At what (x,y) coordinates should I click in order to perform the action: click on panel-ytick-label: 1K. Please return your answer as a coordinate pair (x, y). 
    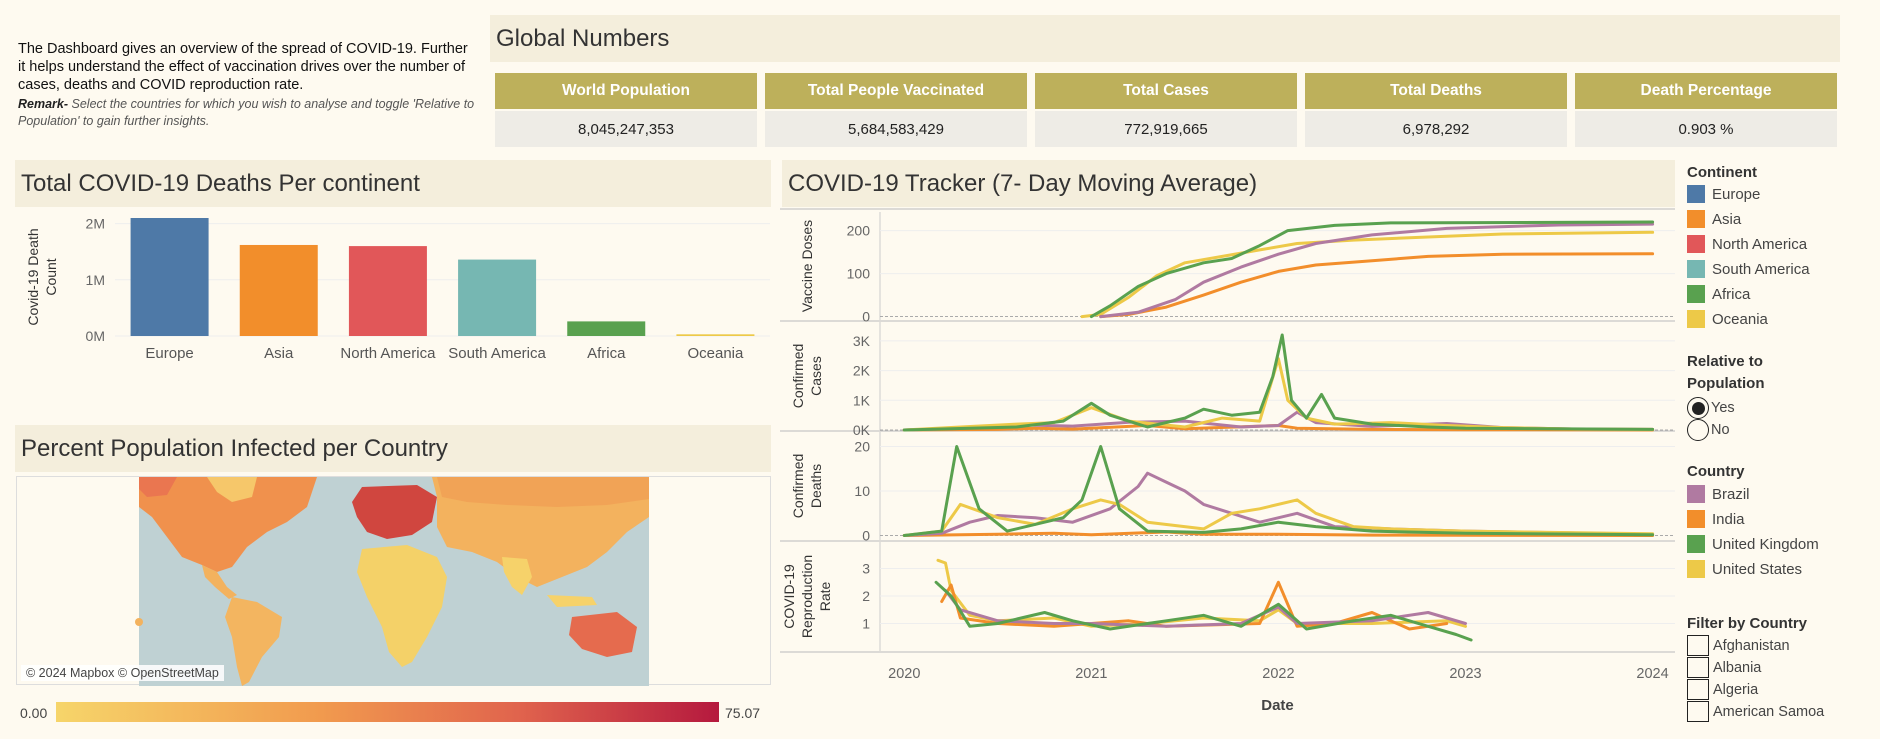
    Looking at the image, I should click on (862, 400).